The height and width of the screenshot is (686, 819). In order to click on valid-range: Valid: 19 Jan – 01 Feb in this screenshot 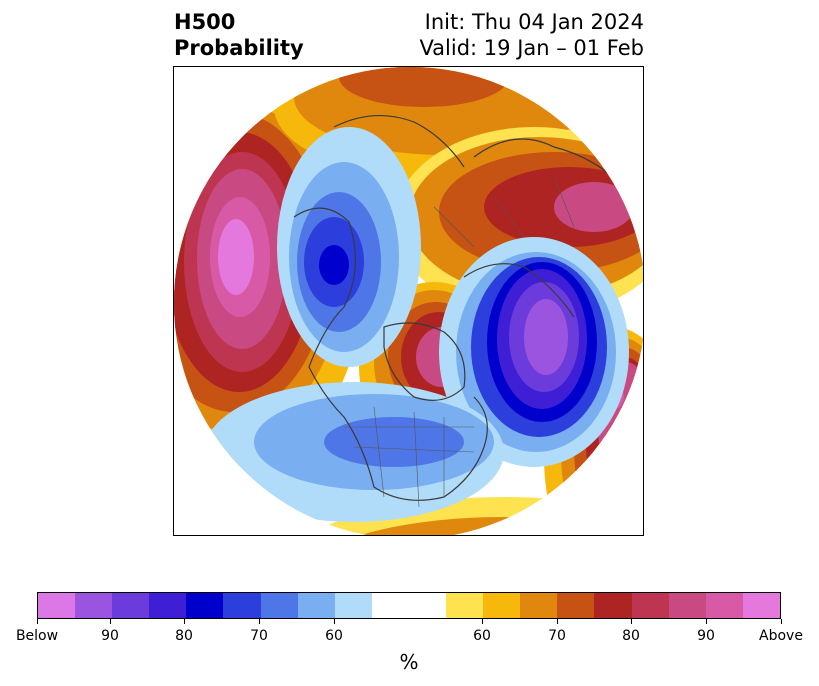, I will do `click(531, 48)`.